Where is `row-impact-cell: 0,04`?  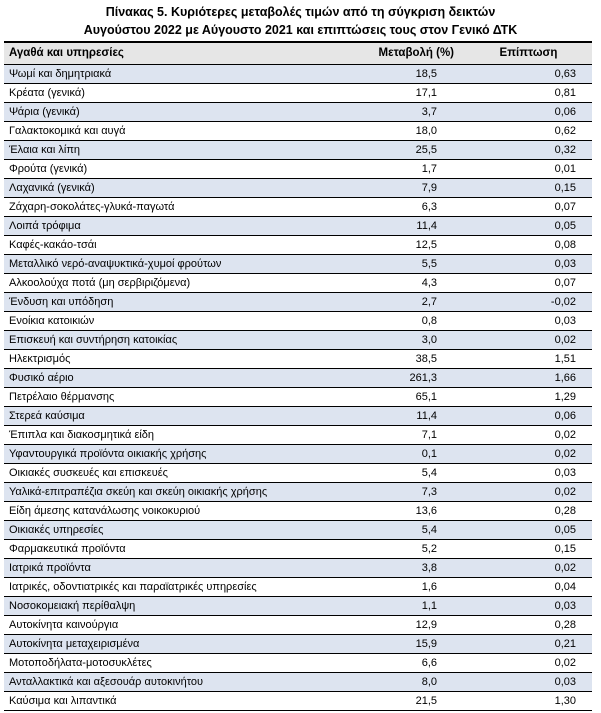 row-impact-cell: 0,04 is located at coordinates (526, 587).